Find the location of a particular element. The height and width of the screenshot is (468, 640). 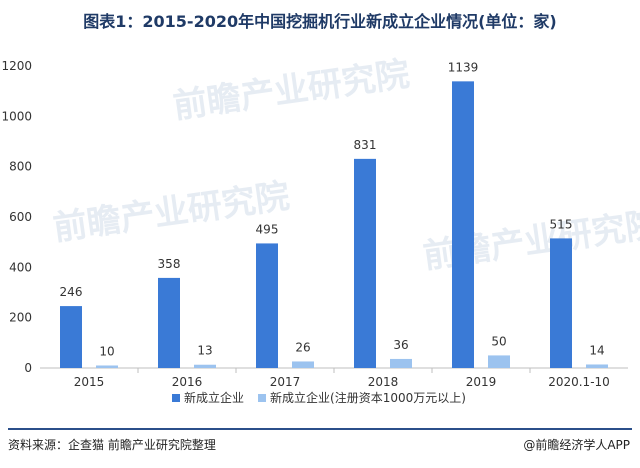

x-tick-label: 2015 is located at coordinates (89, 382).